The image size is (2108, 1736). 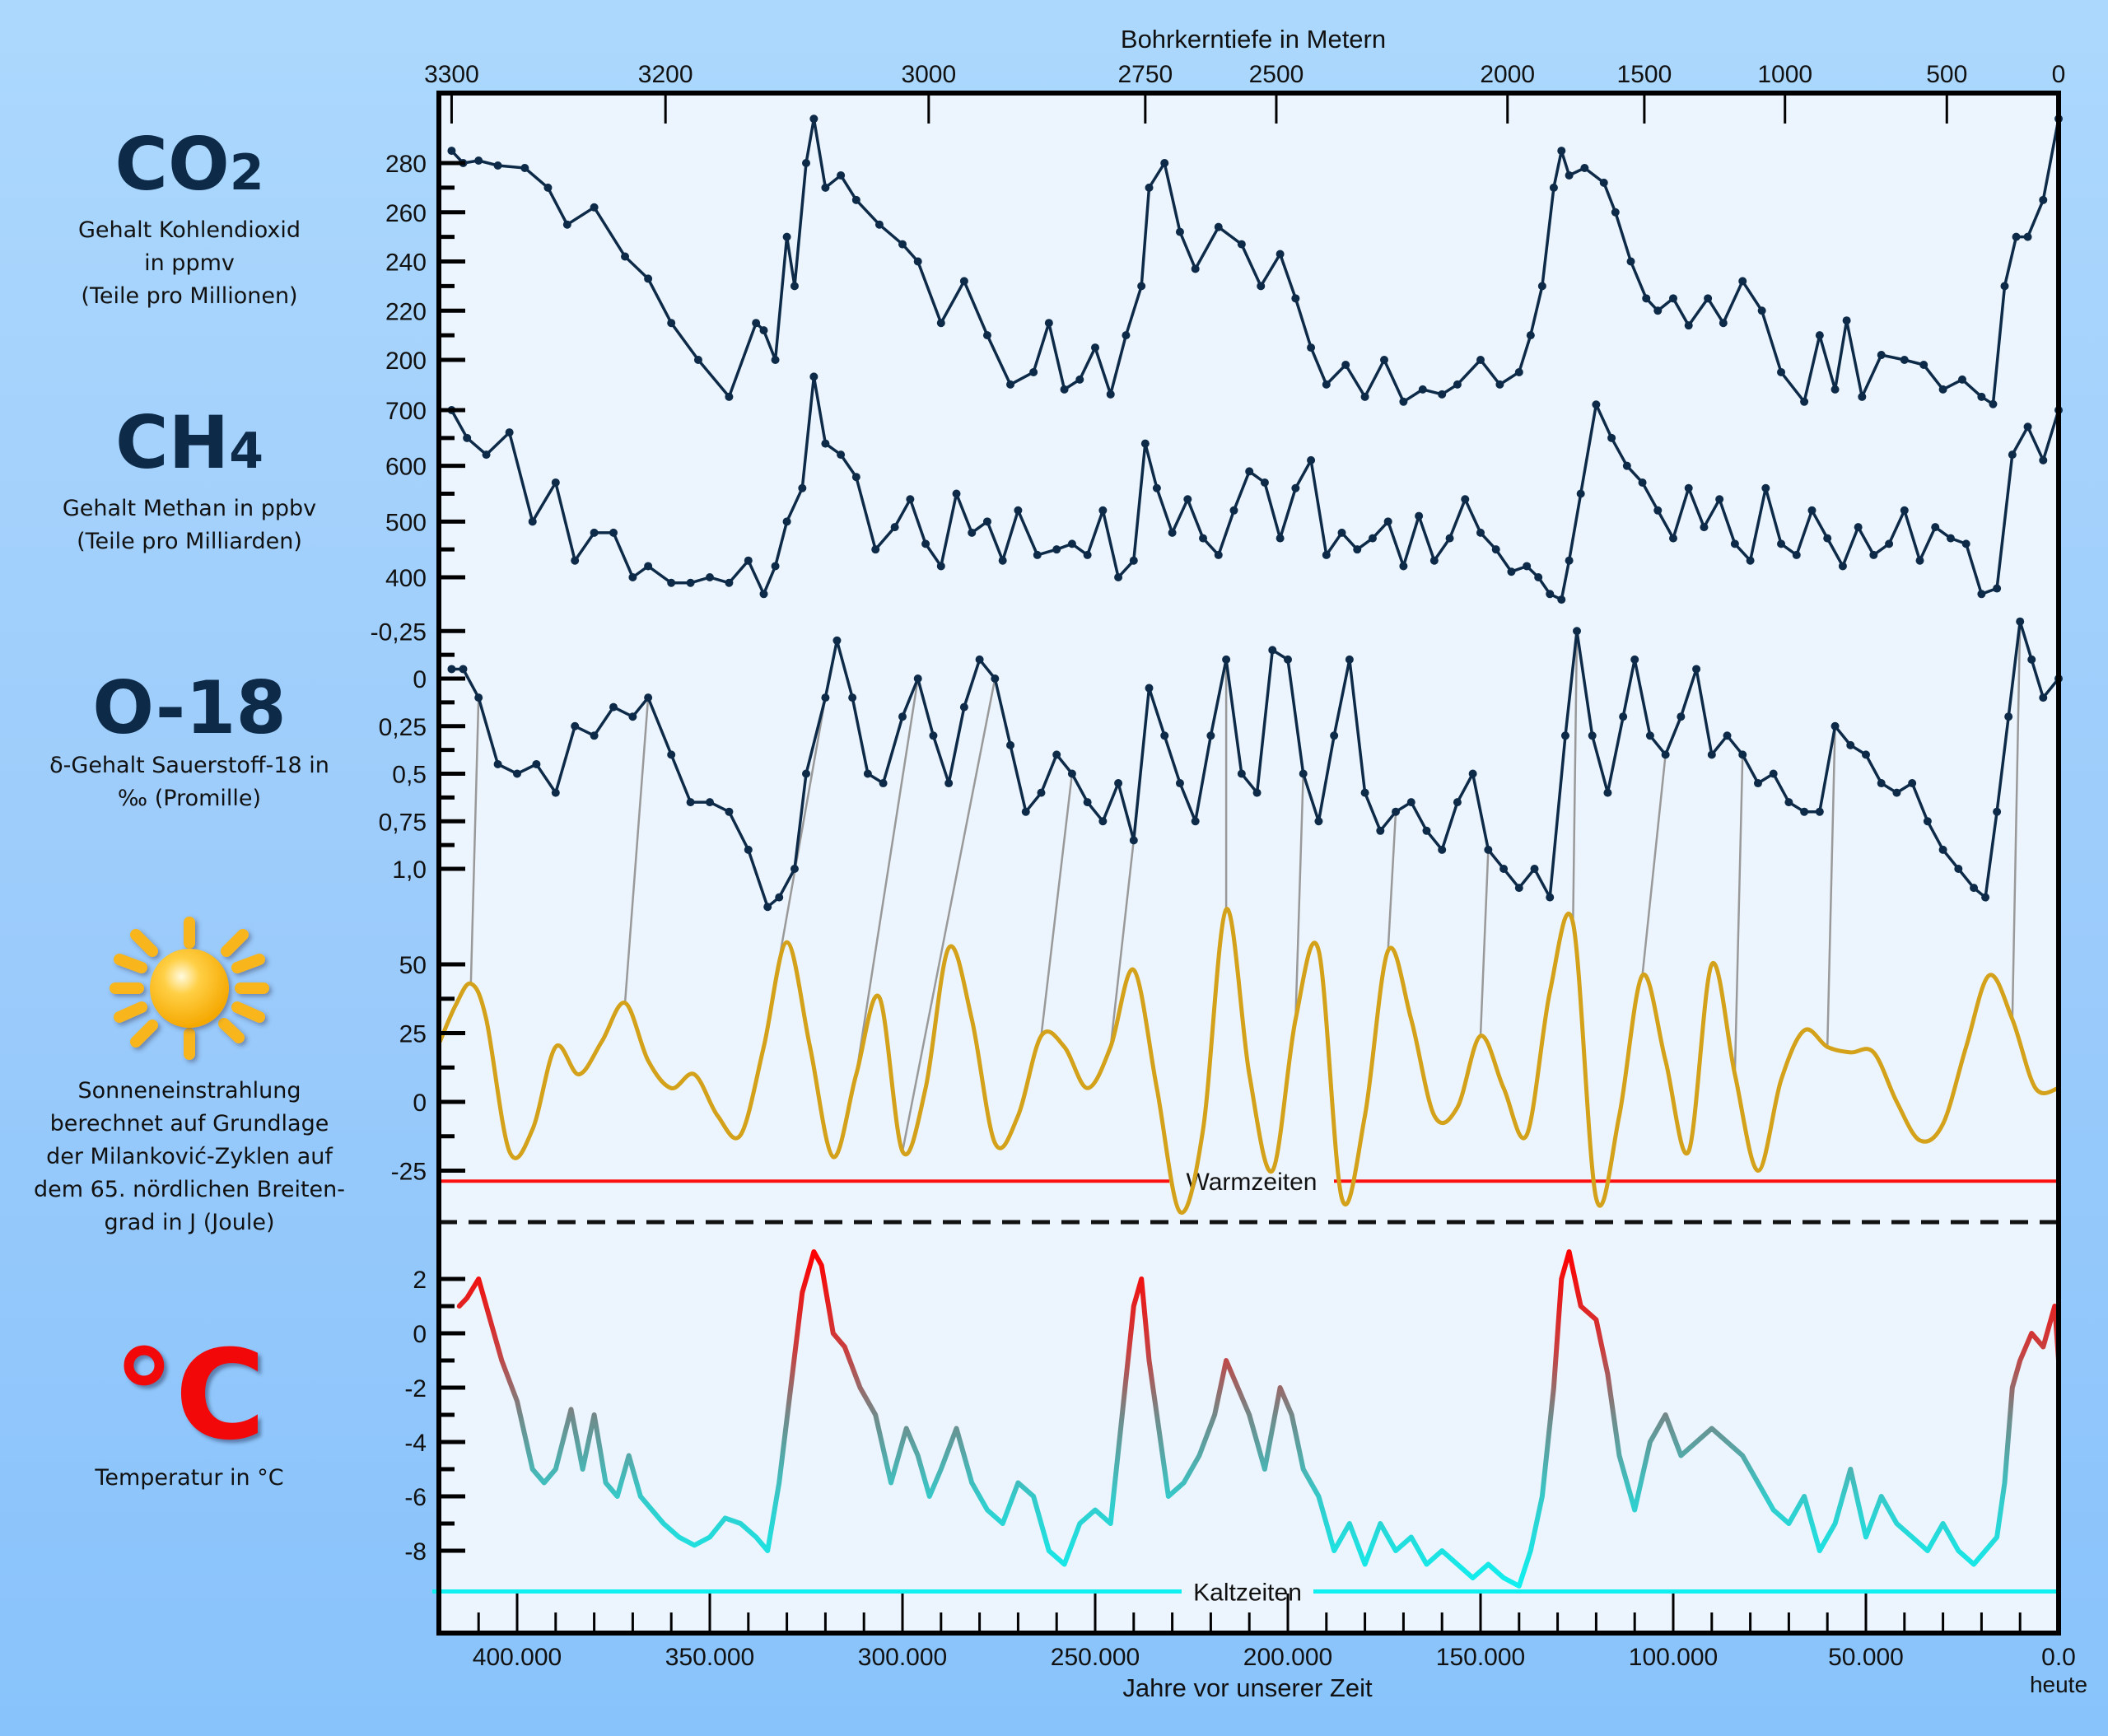 I want to click on top-axis-tick-label: 3200, so click(x=665, y=74).